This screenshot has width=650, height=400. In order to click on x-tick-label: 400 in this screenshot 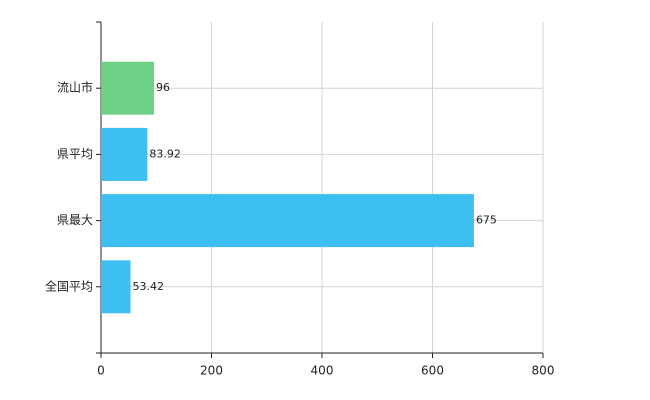, I will do `click(322, 371)`.